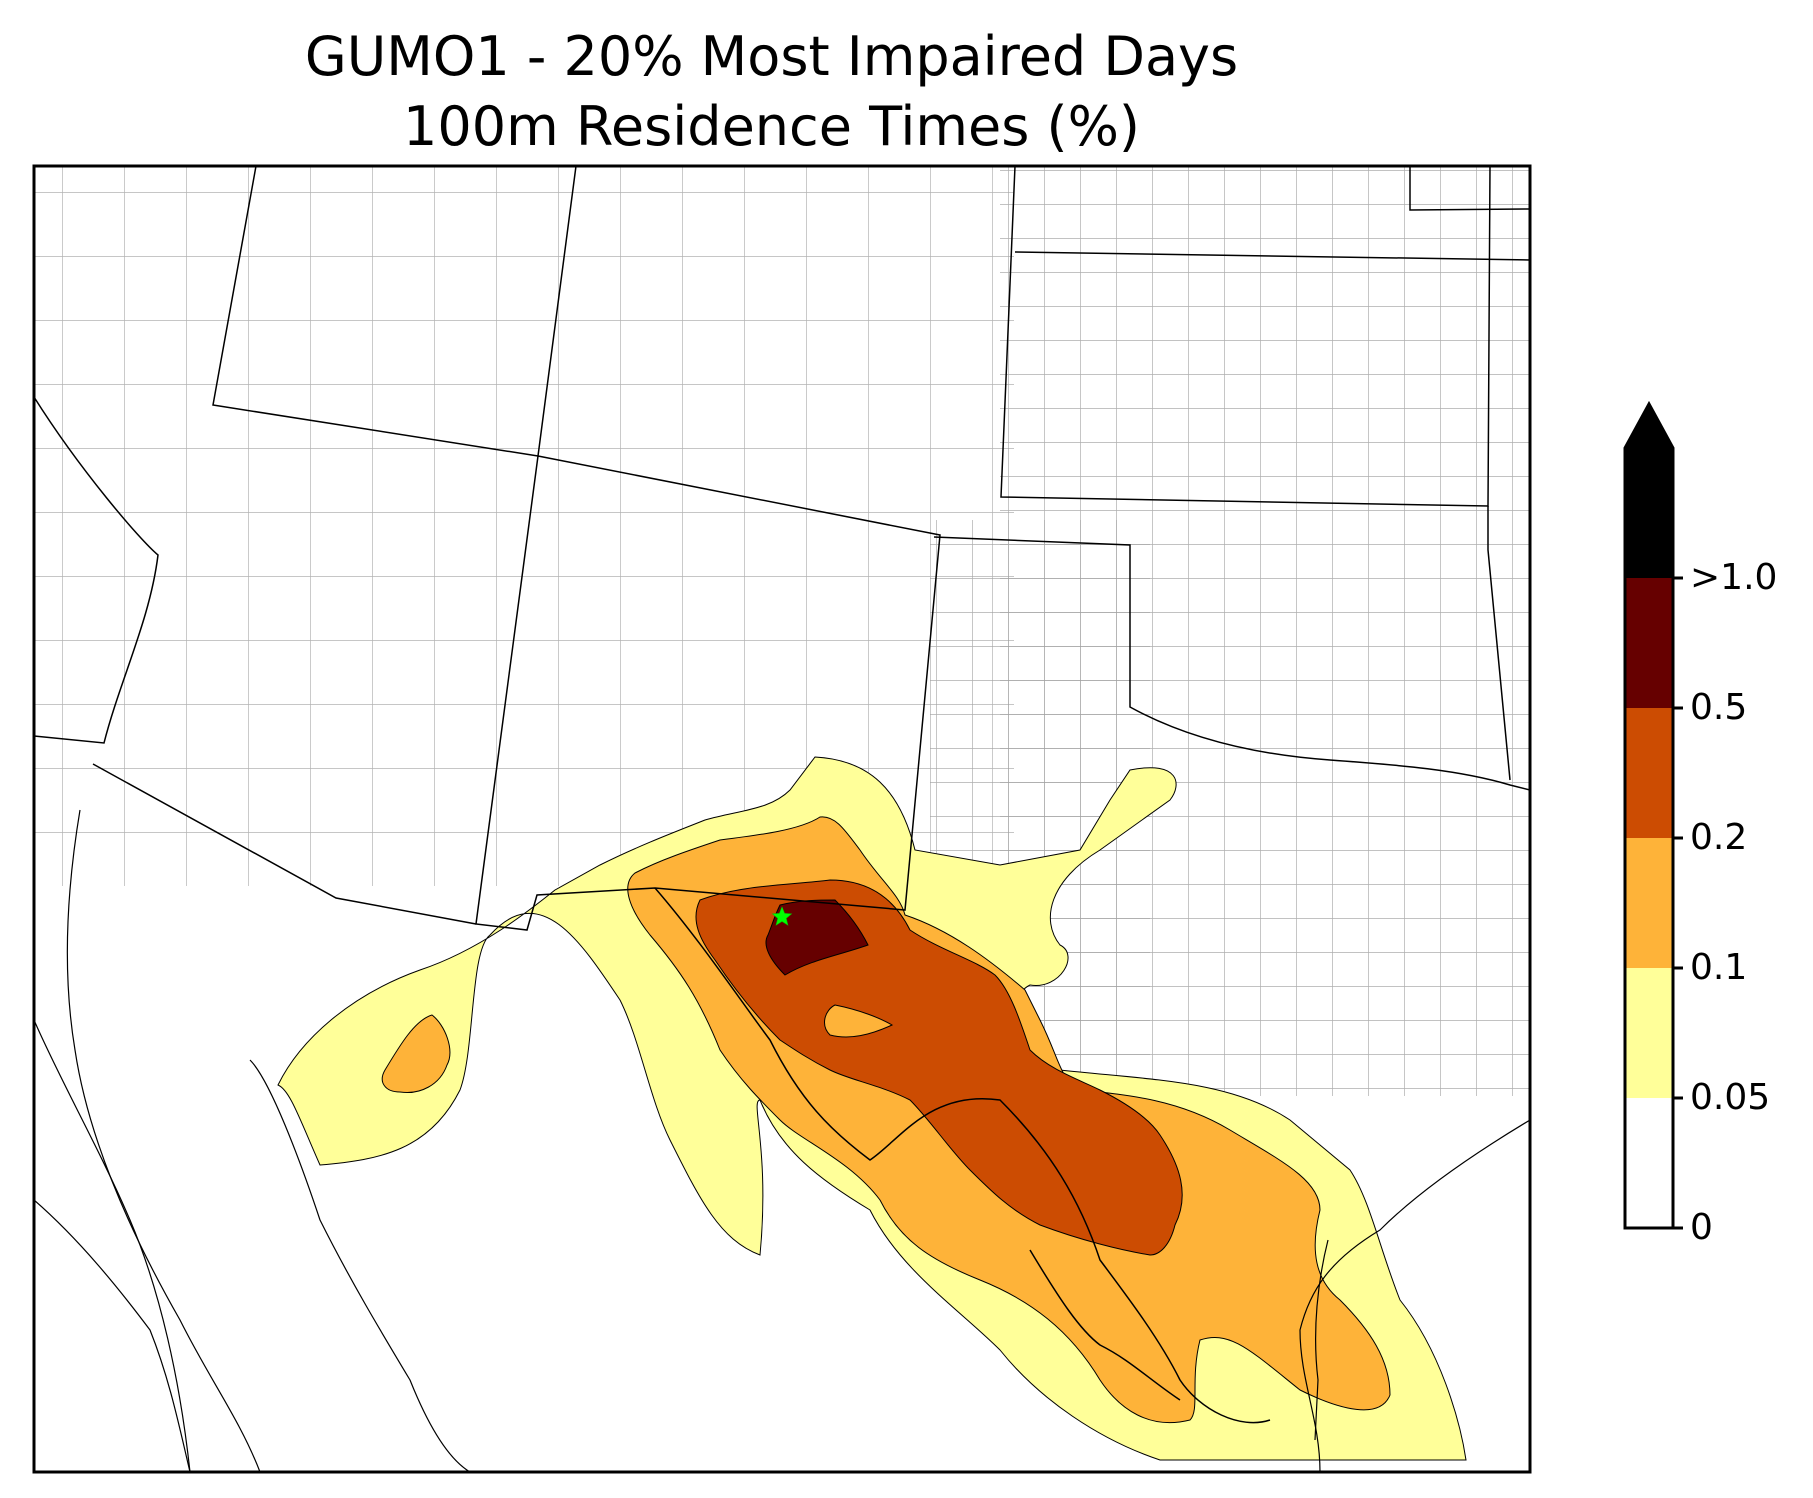 The width and height of the screenshot is (1813, 1498). I want to click on colorbar-tick-label: 0.1, so click(1719, 967).